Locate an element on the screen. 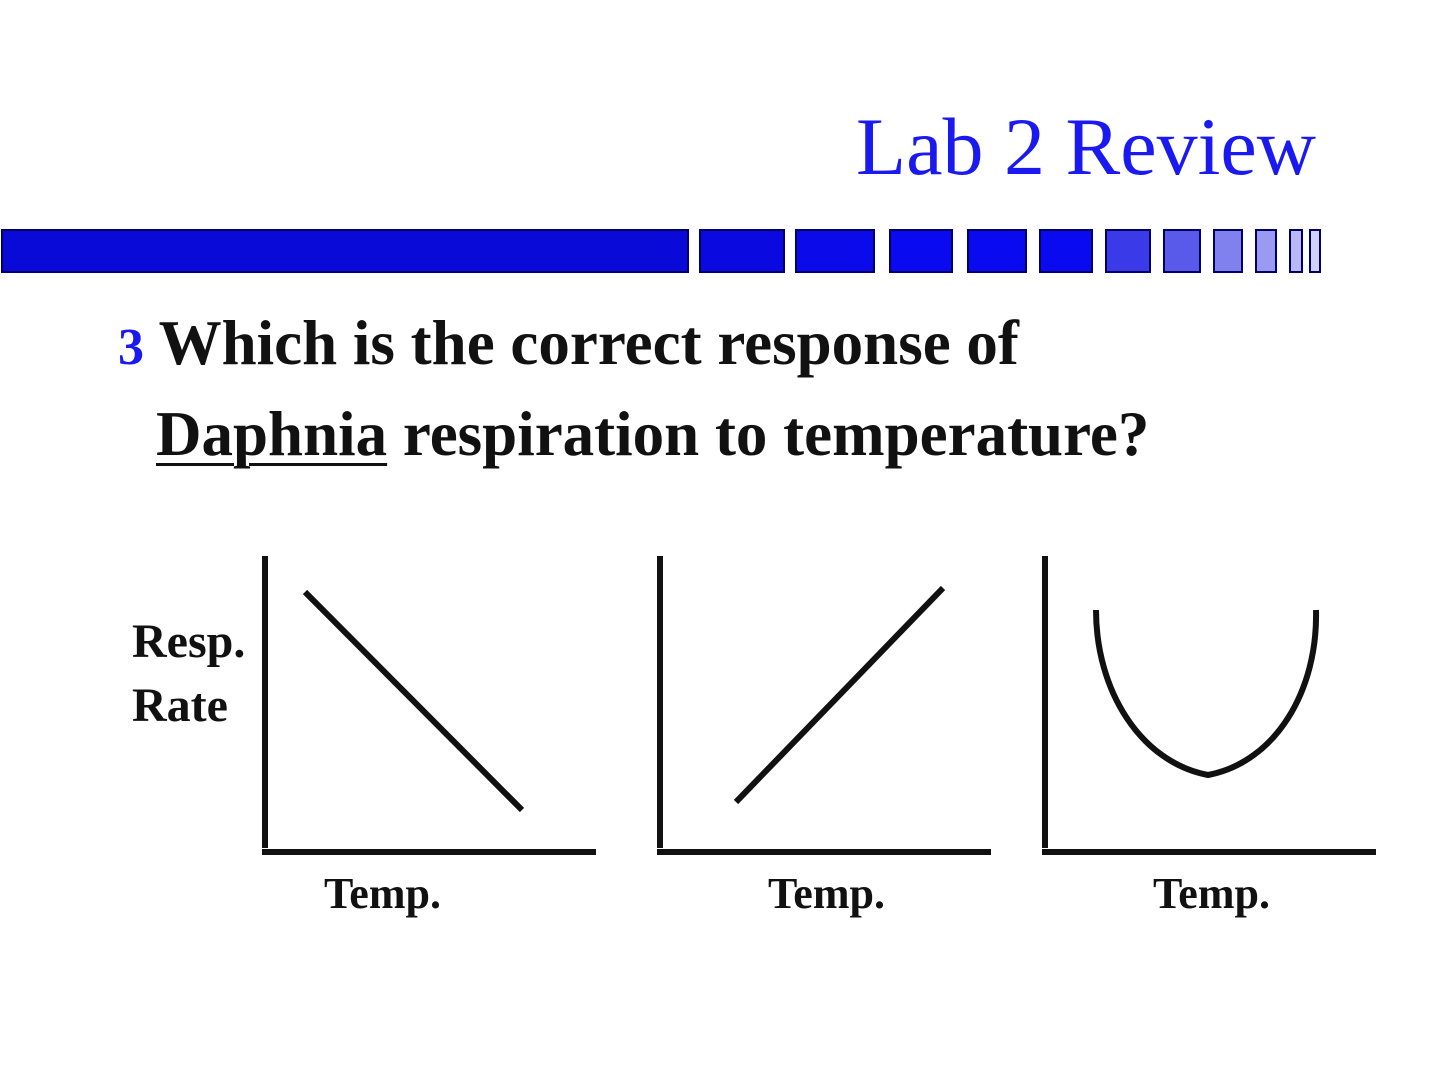 The width and height of the screenshot is (1440, 1080). graph-3-u-shaped is located at coordinates (1209, 705).